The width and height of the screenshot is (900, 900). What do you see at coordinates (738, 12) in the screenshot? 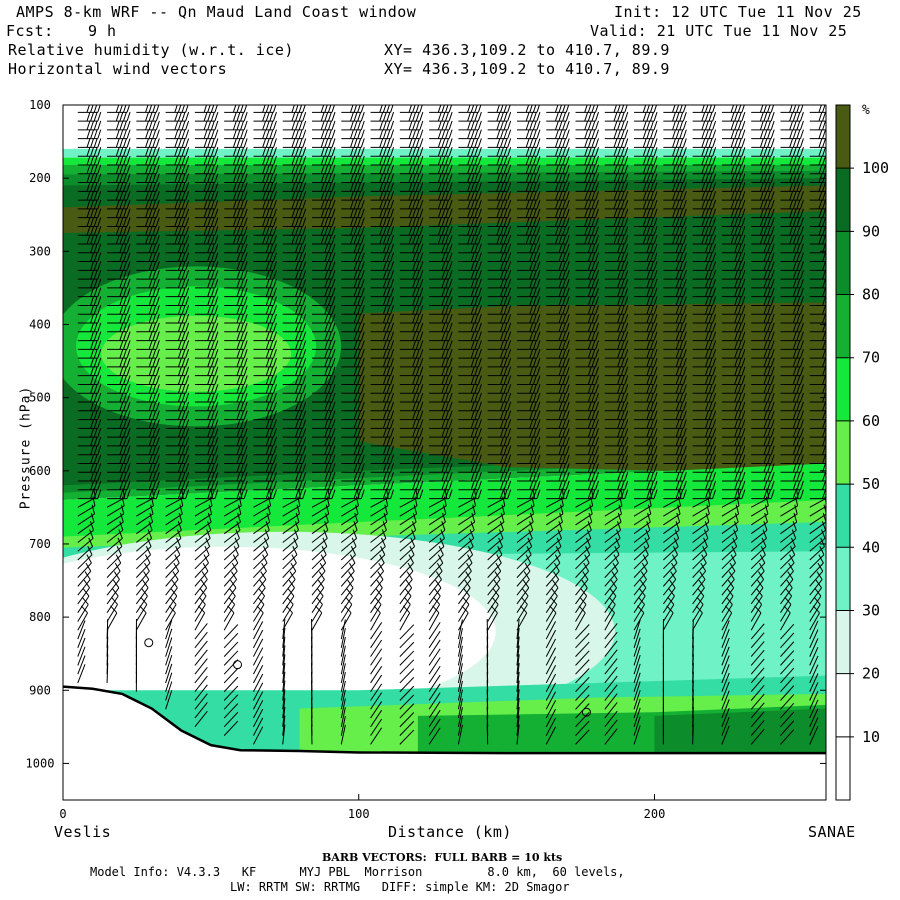
I see `init-time: Init: 12 UTC Tue 11 Nov 25` at bounding box center [738, 12].